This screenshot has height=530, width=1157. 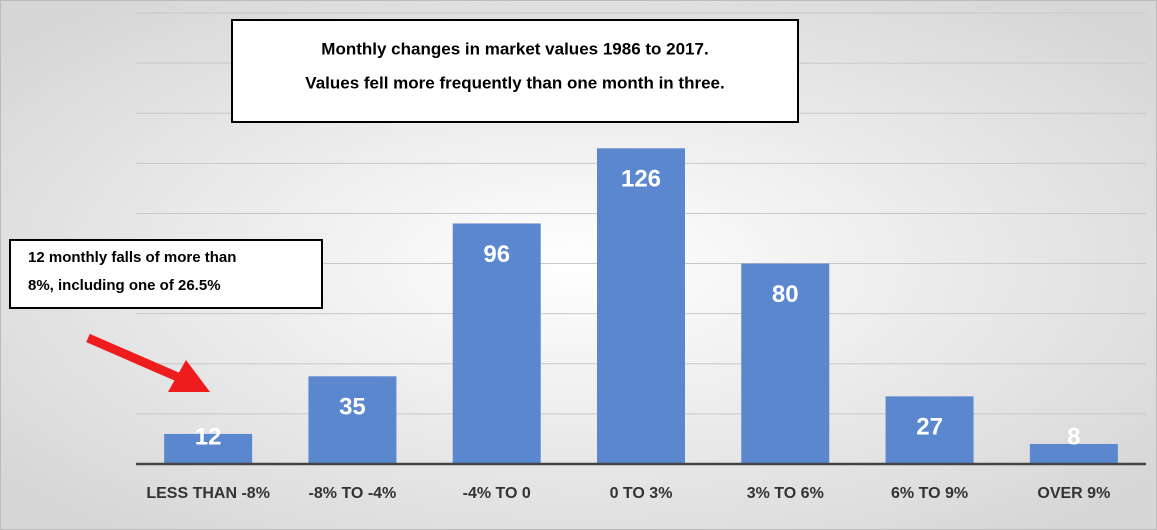 What do you see at coordinates (1073, 436) in the screenshot?
I see `data-label: 8` at bounding box center [1073, 436].